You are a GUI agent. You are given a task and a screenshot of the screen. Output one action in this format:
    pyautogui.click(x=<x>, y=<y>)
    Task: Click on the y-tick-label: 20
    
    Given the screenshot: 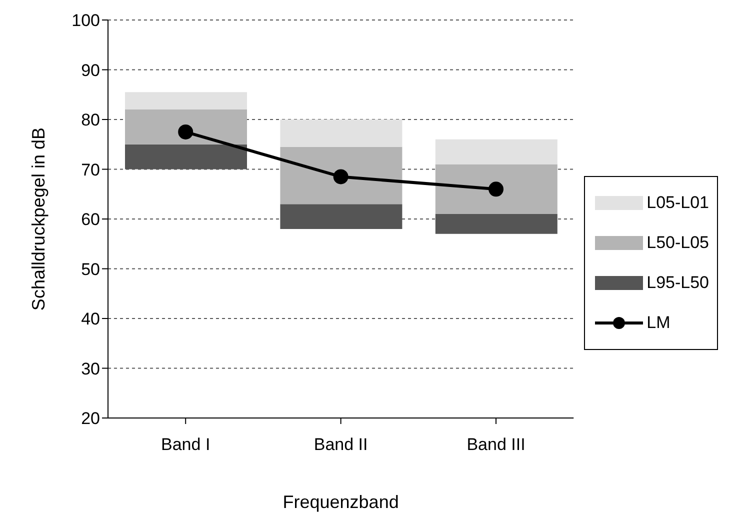 What is the action you would take?
    pyautogui.click(x=90, y=418)
    